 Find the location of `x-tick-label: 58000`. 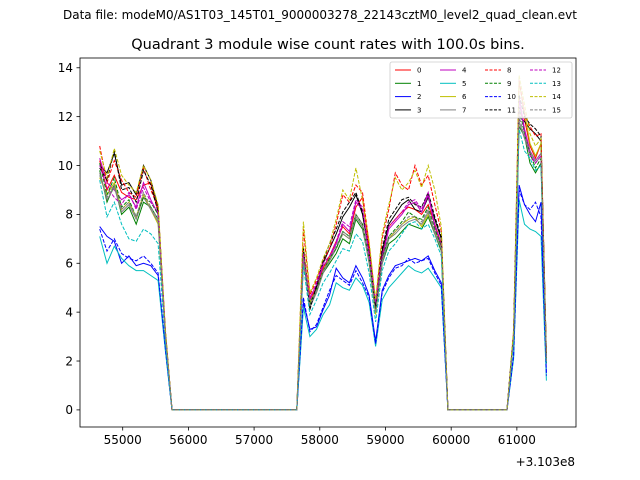

x-tick-label: 58000 is located at coordinates (320, 440).